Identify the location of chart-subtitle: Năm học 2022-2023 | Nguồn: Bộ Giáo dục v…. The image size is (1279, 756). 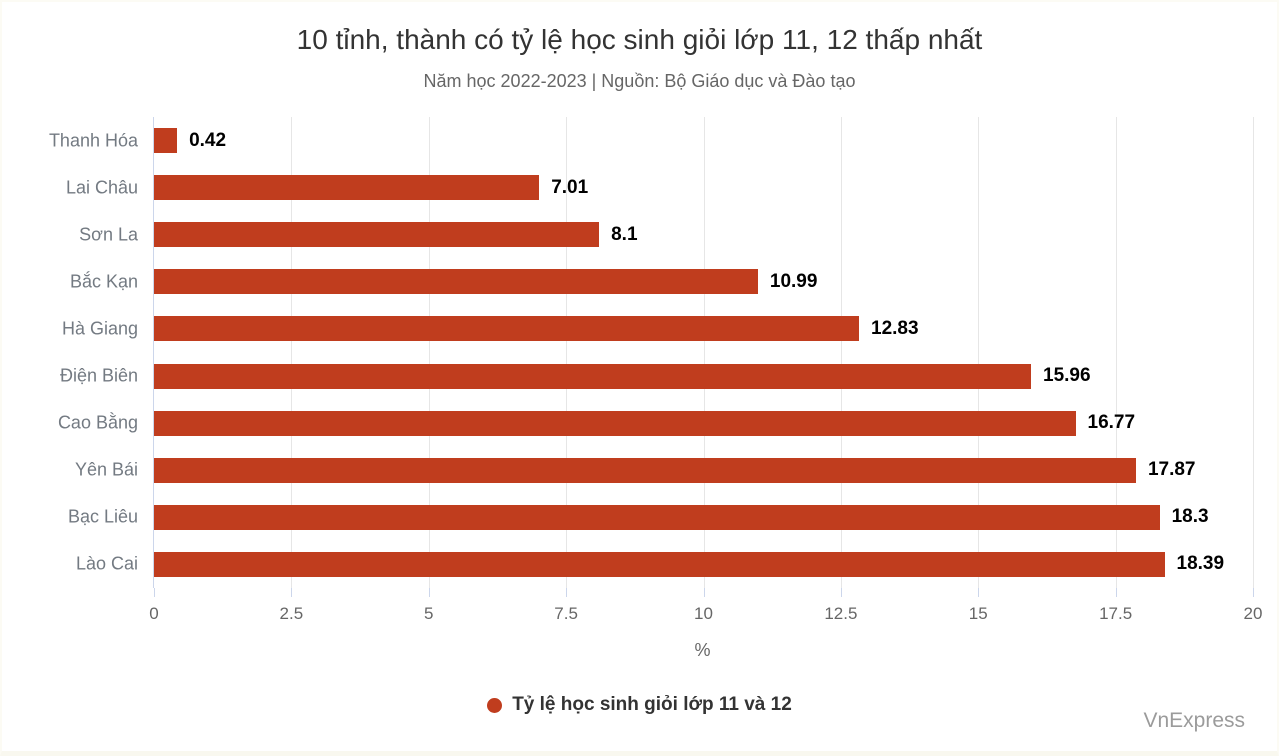
(639, 81).